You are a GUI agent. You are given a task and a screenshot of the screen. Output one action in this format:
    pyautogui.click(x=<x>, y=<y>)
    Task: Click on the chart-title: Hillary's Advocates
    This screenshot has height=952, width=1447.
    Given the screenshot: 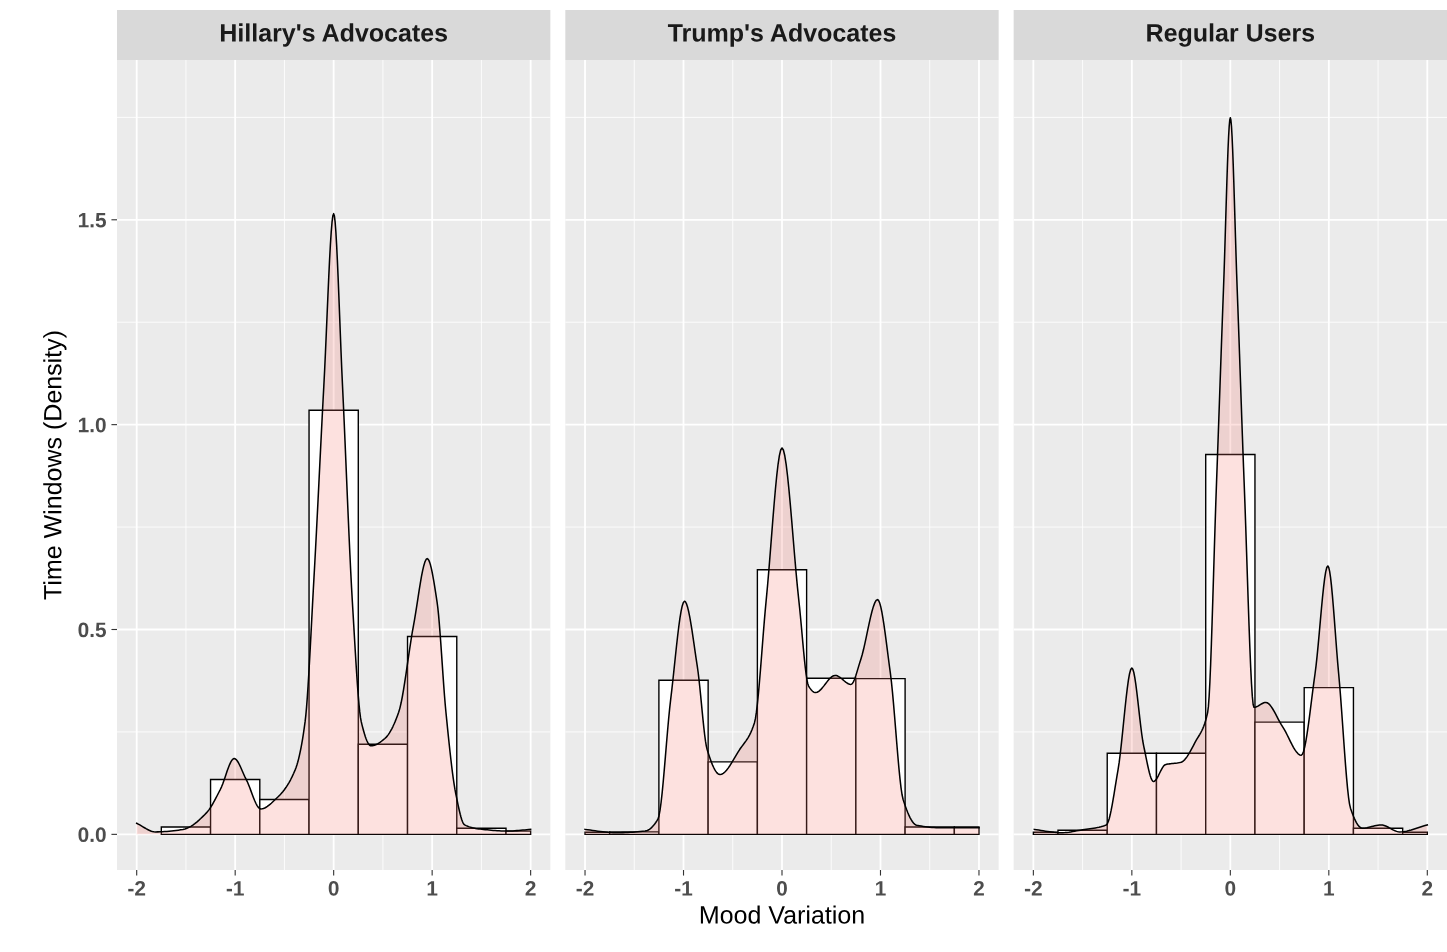 What is the action you would take?
    pyautogui.click(x=334, y=35)
    